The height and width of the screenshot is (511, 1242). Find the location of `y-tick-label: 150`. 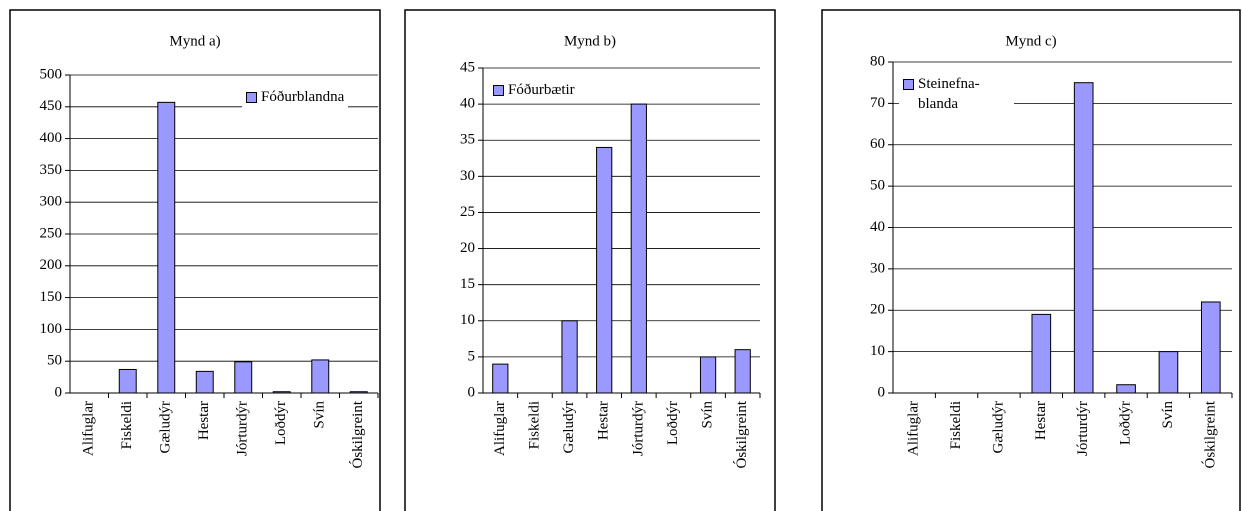

y-tick-label: 150 is located at coordinates (51, 297).